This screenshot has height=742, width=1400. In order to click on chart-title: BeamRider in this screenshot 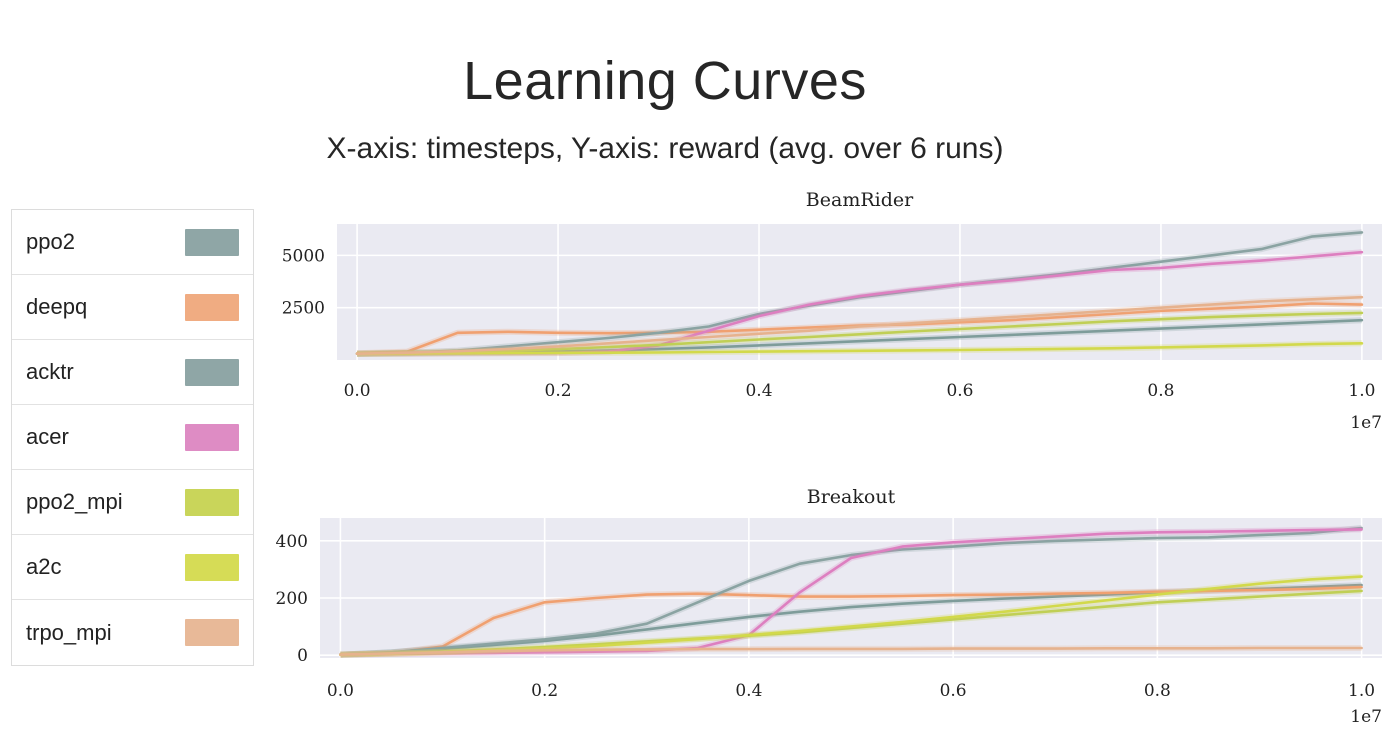, I will do `click(860, 200)`.